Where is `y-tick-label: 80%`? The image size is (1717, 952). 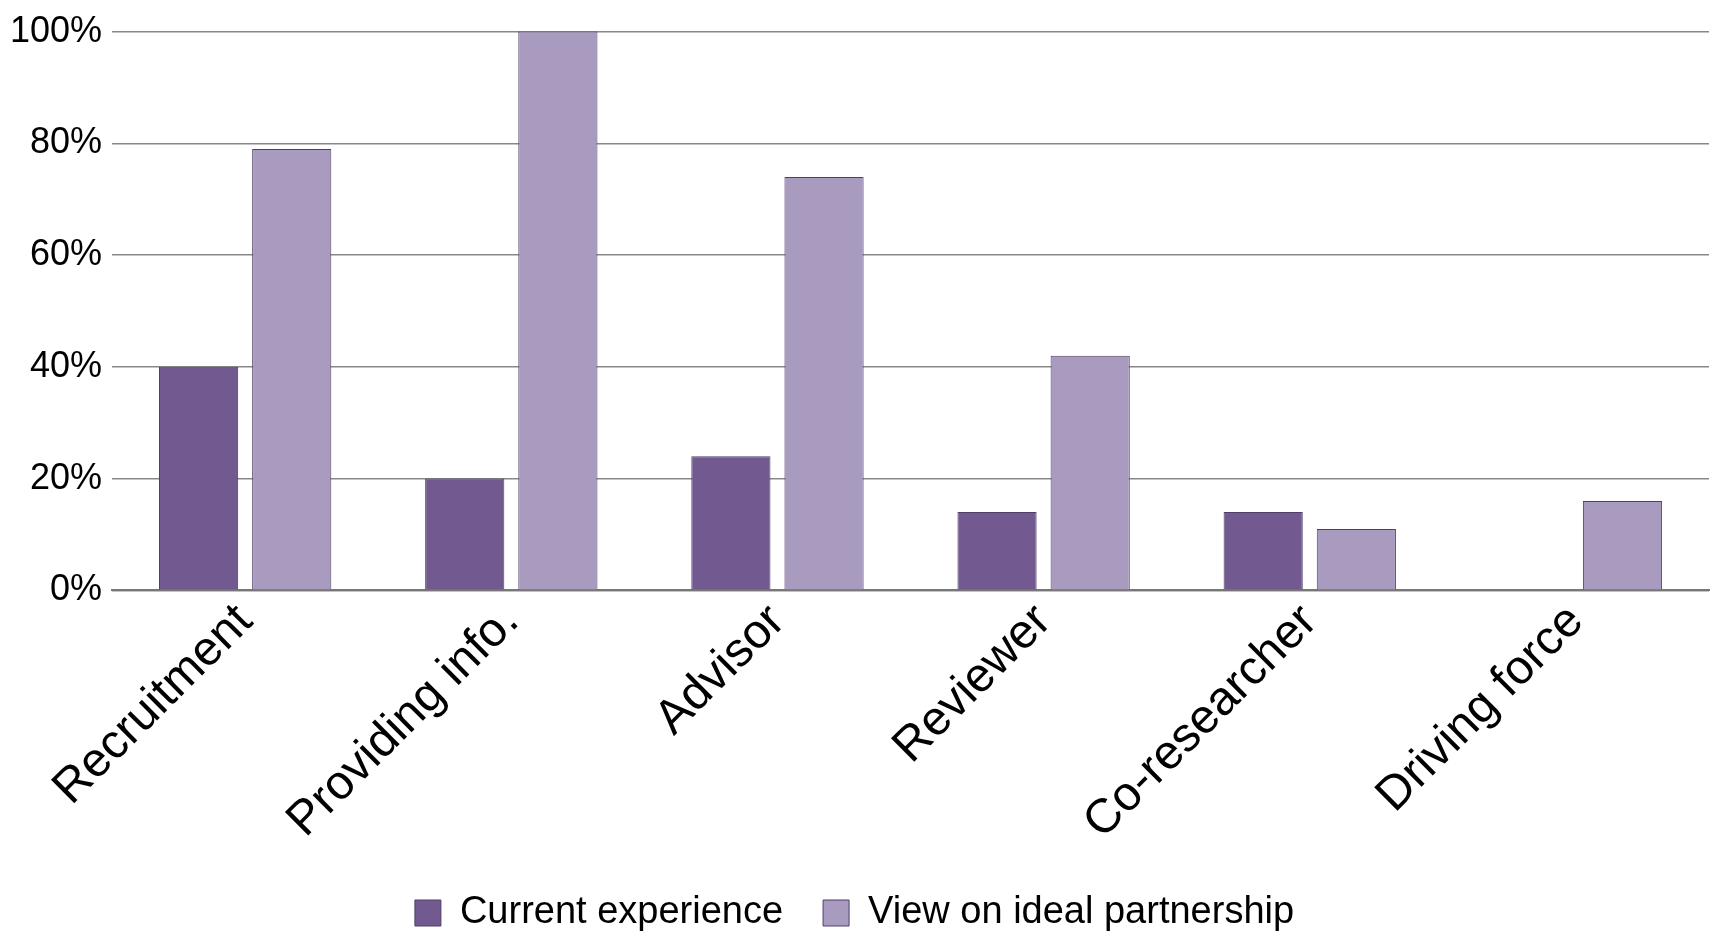
y-tick-label: 80% is located at coordinates (66, 141).